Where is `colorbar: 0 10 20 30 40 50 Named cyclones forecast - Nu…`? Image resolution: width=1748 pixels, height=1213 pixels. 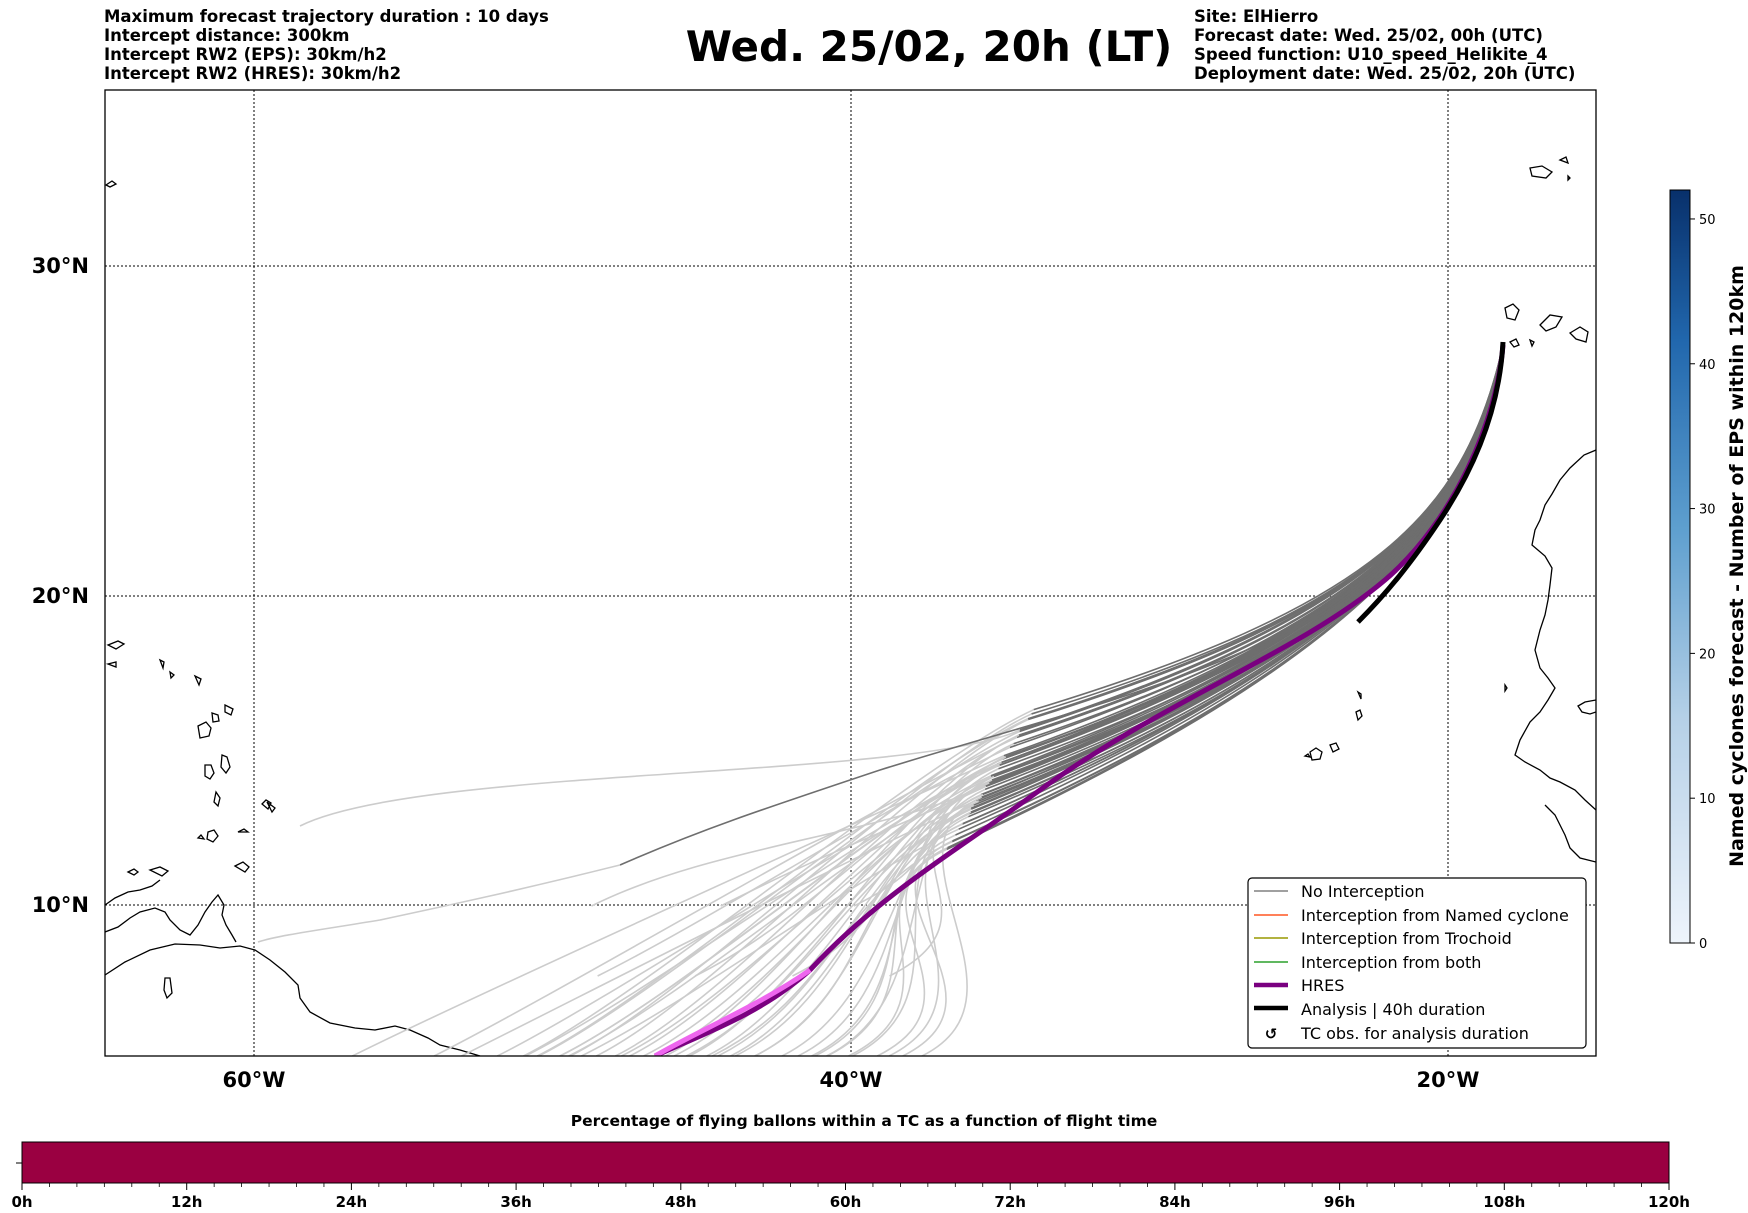
colorbar: 0 10 20 30 40 50 Named cyclones forecast - Nu… is located at coordinates (1708, 570).